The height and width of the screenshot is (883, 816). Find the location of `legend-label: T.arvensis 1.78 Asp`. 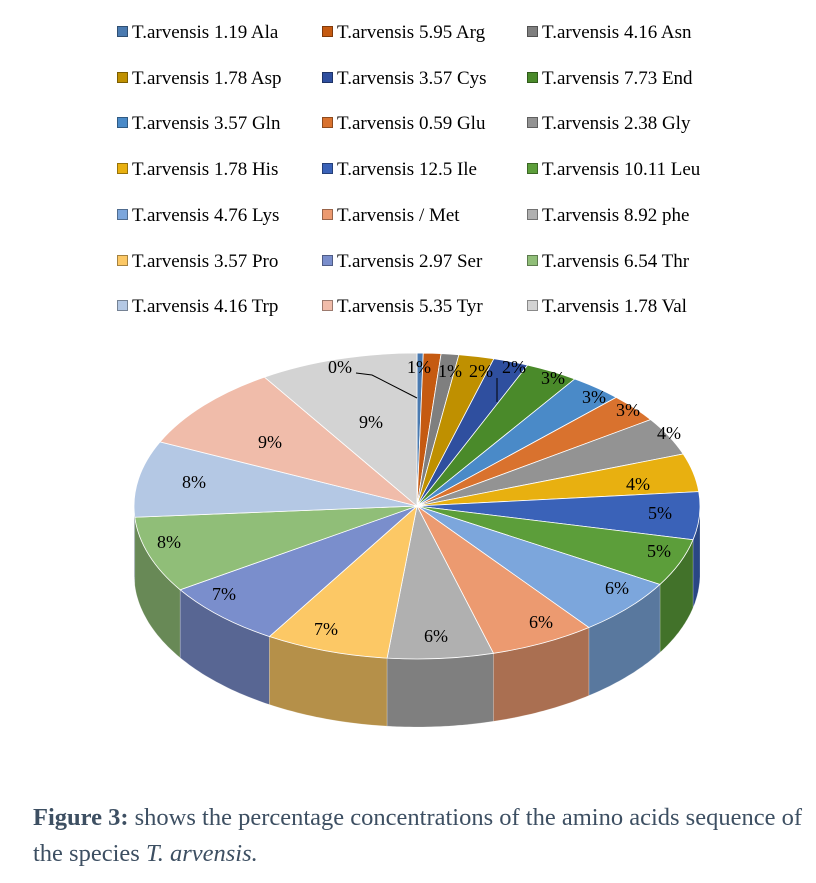

legend-label: T.arvensis 1.78 Asp is located at coordinates (207, 78).